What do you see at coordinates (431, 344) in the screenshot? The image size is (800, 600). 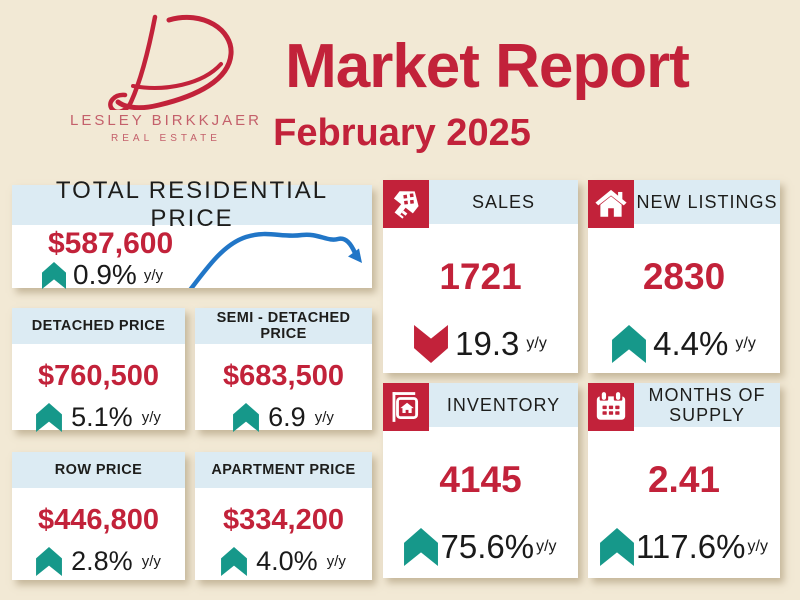 I see `down-arrow-icon` at bounding box center [431, 344].